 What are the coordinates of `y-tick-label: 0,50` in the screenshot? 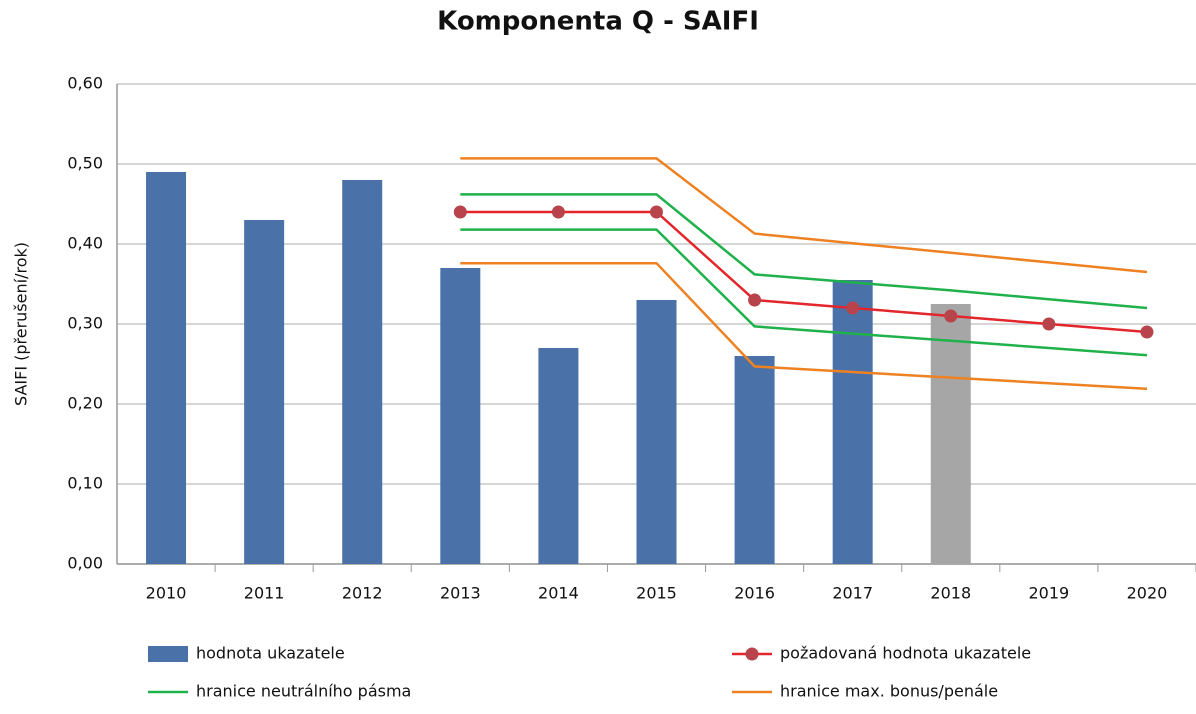 It's located at (85, 163).